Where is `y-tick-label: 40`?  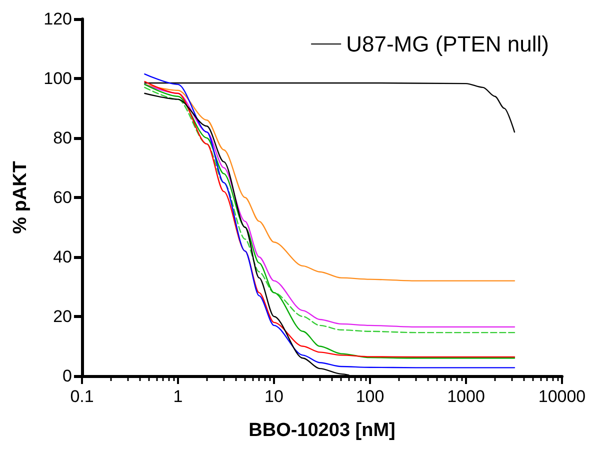 y-tick-label: 40 is located at coordinates (62, 257).